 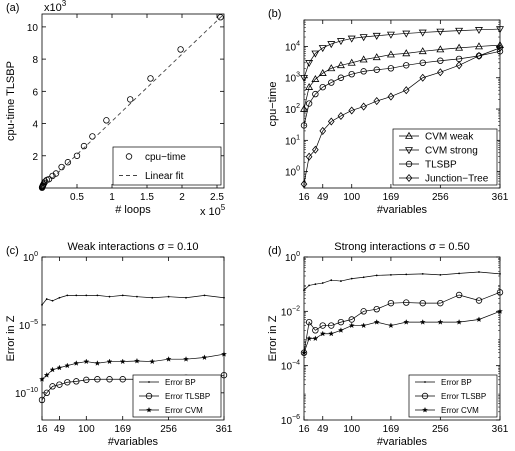 What do you see at coordinates (86, 429) in the screenshot?
I see `x-tick-label: 100` at bounding box center [86, 429].